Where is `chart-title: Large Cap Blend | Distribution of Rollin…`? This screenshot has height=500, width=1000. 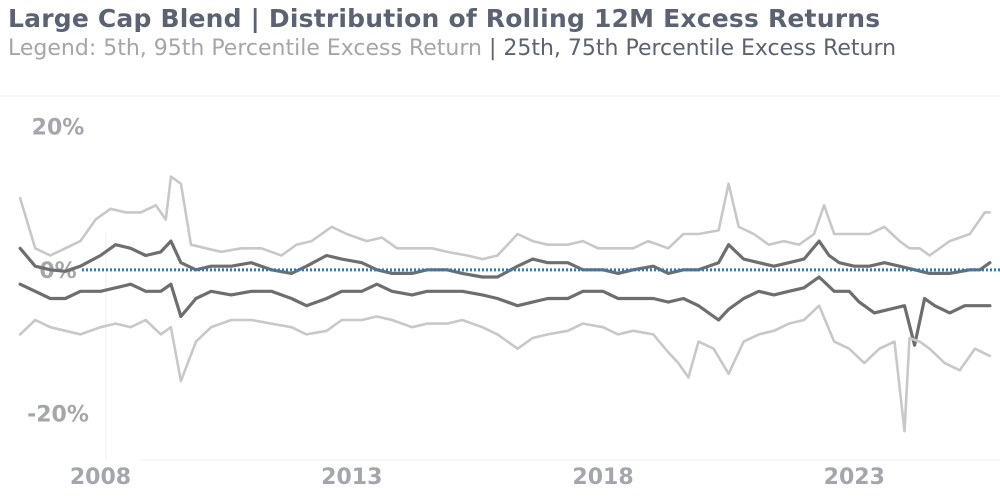
chart-title: Large Cap Blend | Distribution of Rollin… is located at coordinates (444, 18).